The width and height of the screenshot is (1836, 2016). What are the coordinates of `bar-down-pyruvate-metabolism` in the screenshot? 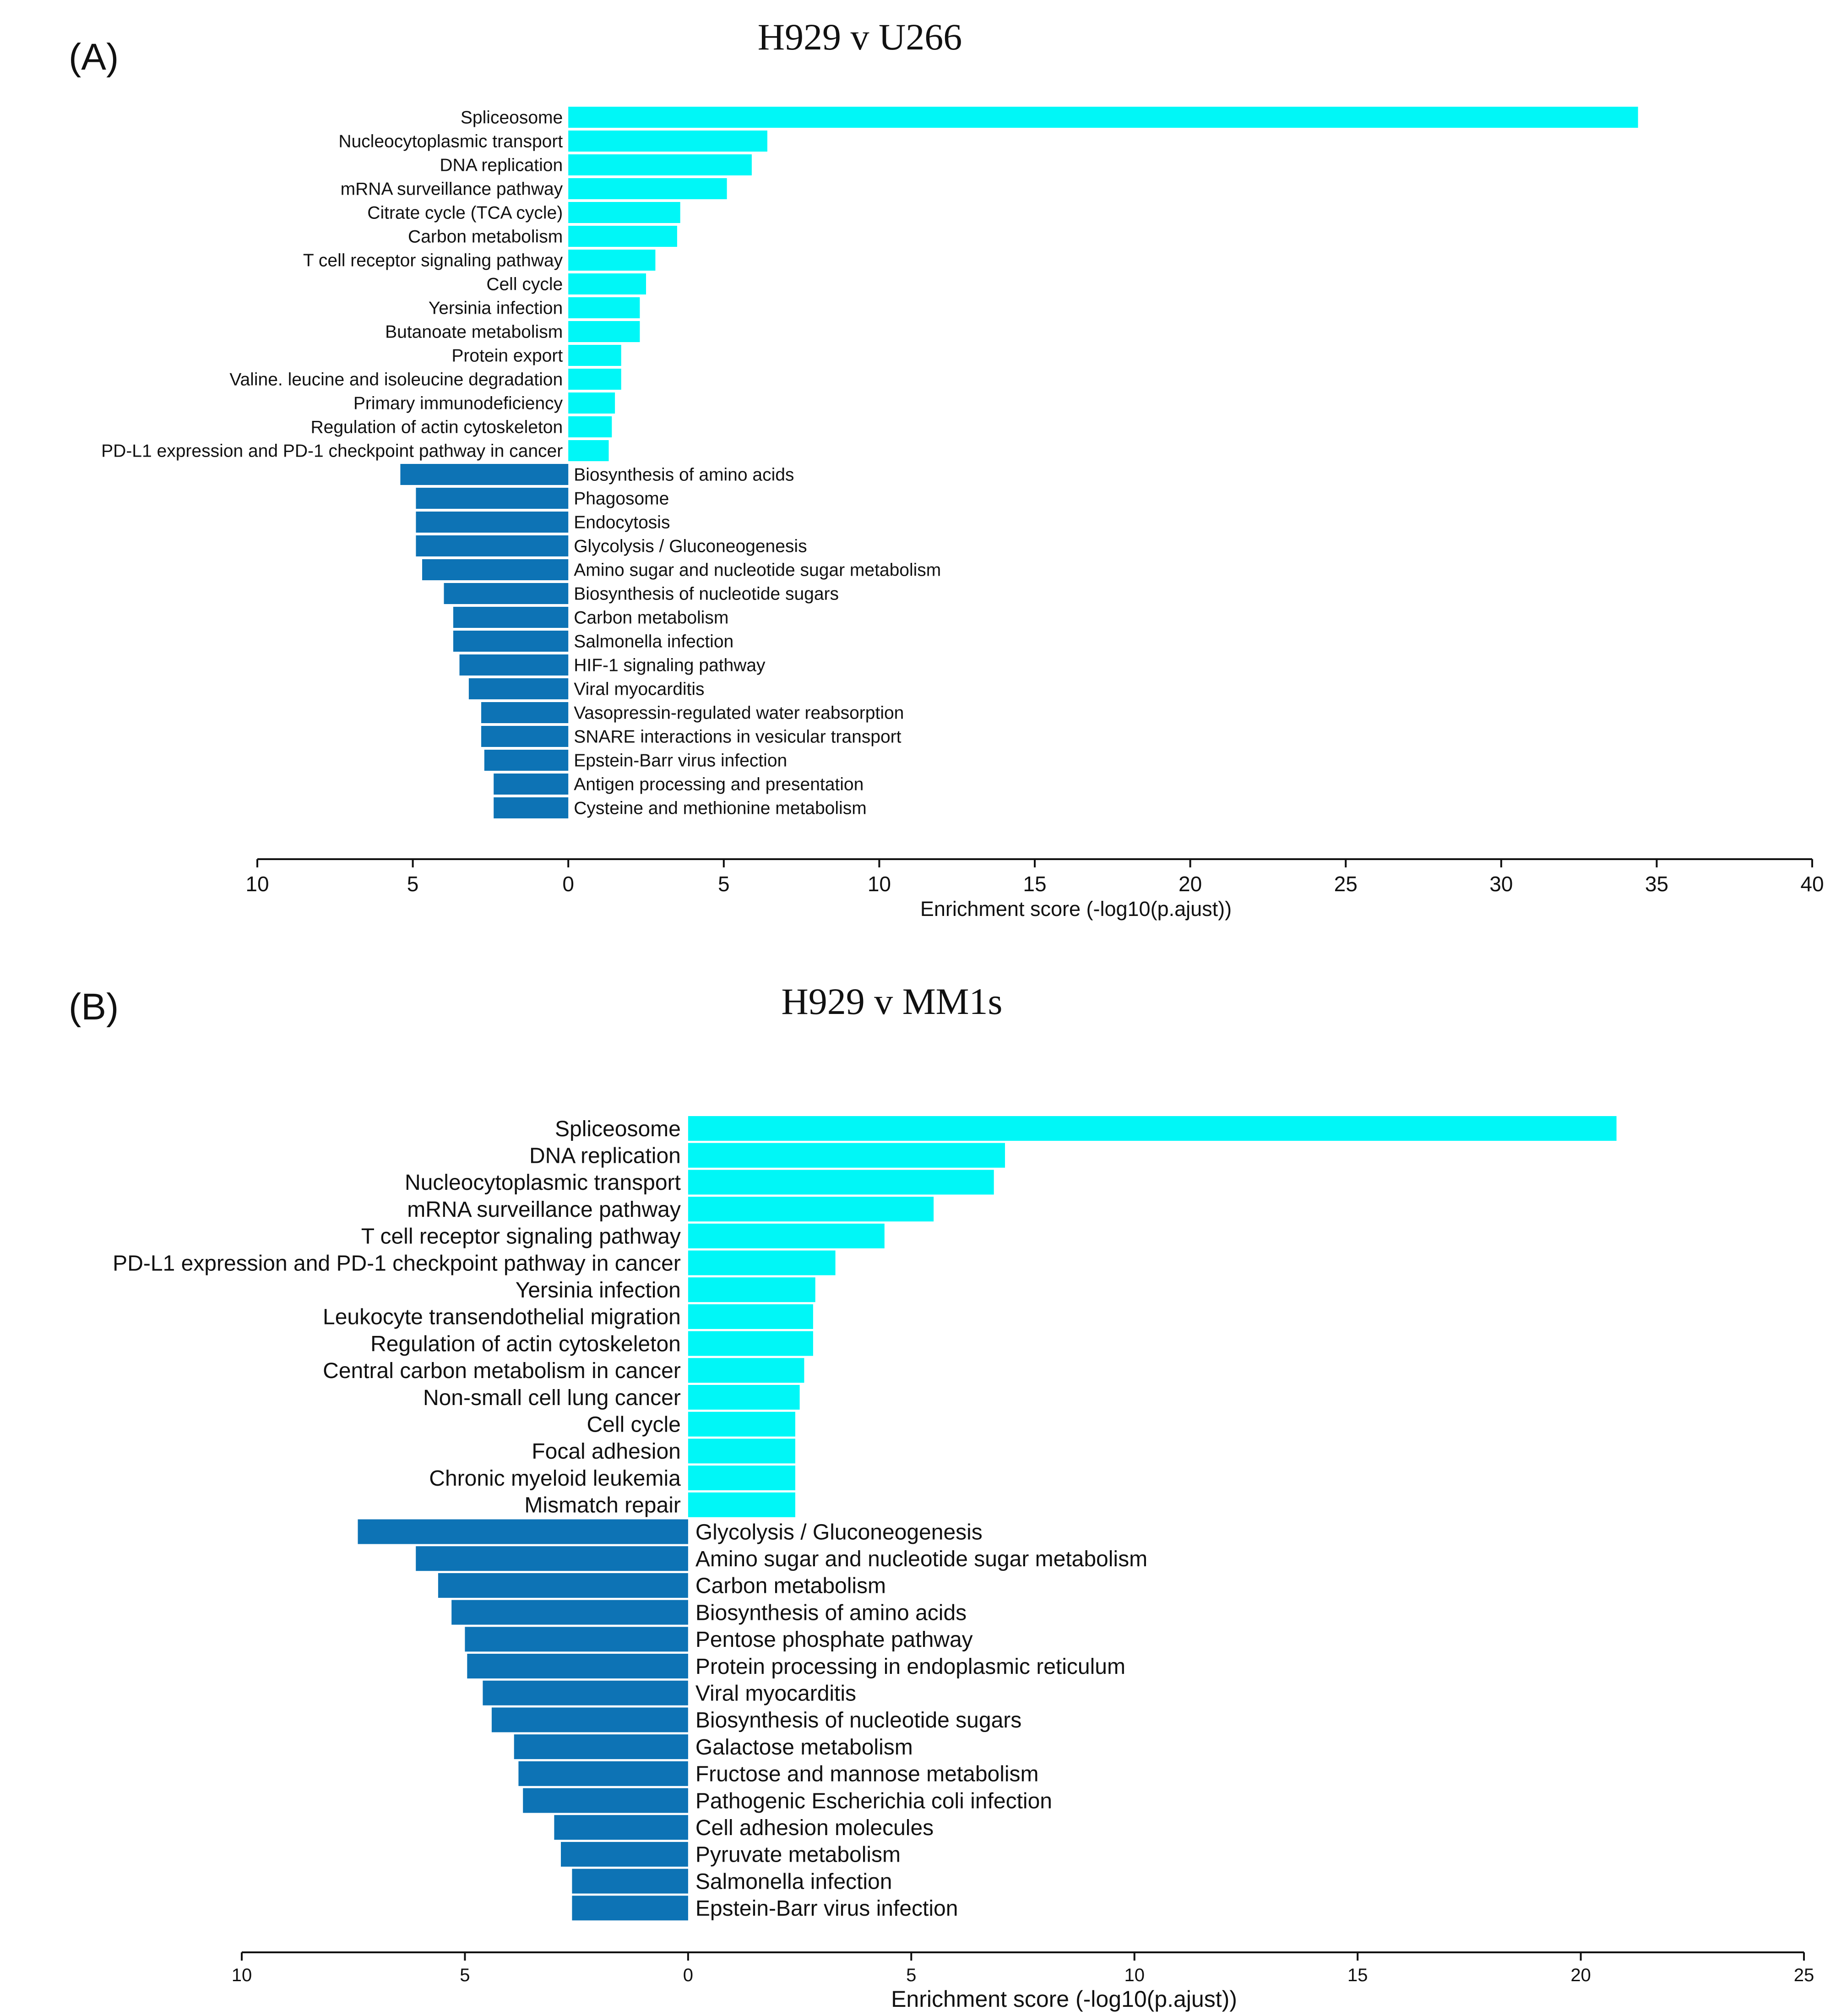 It's located at (624, 1854).